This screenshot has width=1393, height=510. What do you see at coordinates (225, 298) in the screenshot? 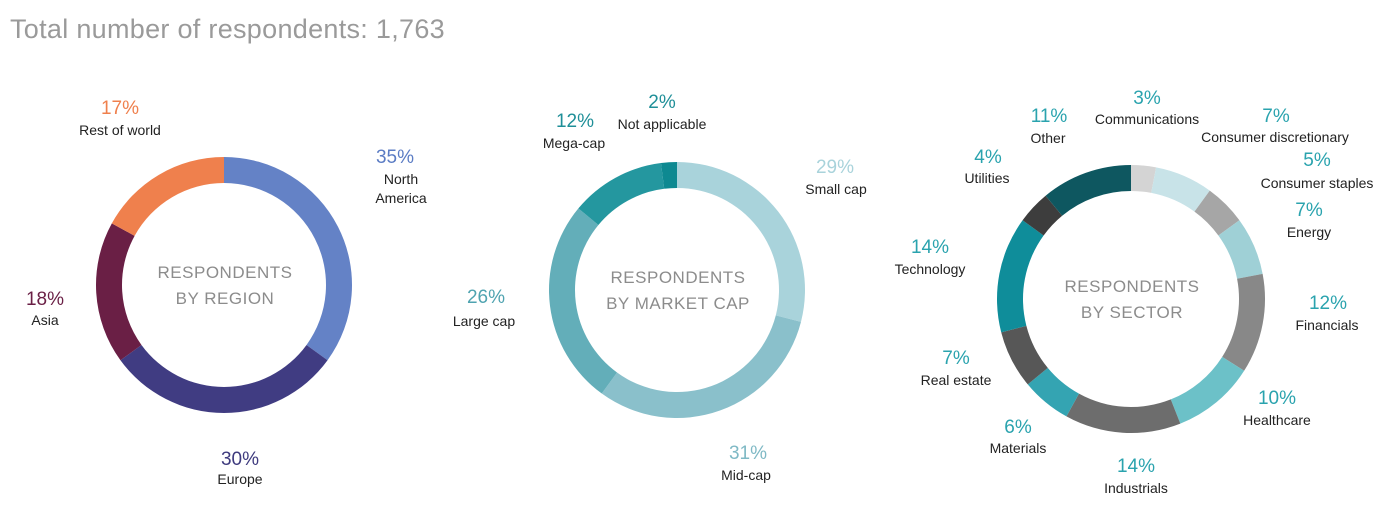
I see `donut-center-label: BY REGION` at bounding box center [225, 298].